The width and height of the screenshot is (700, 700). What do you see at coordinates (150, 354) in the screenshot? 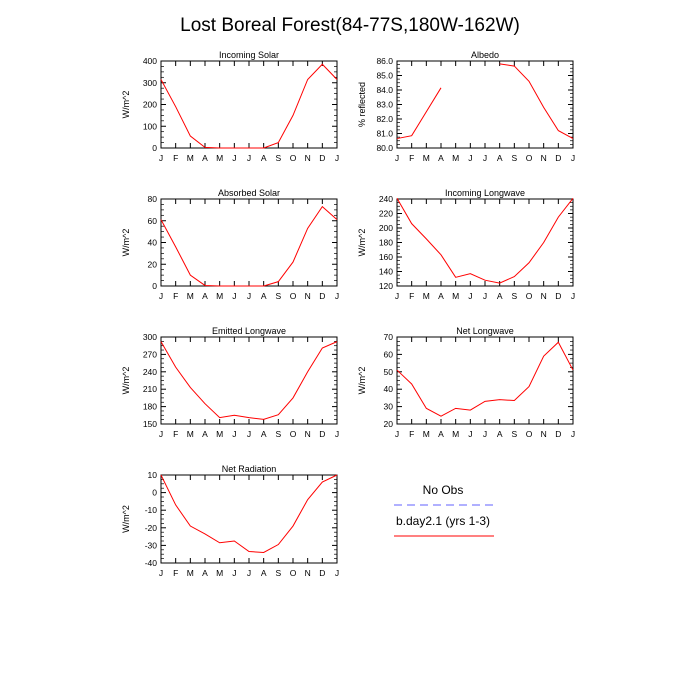
I see `y-tick-label: 270` at bounding box center [150, 354].